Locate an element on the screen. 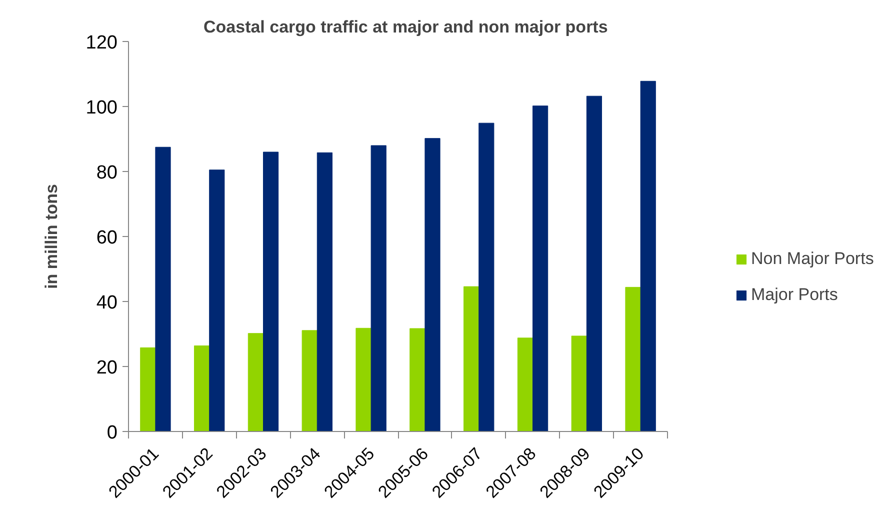 Image resolution: width=892 pixels, height=526 pixels. y-tick-label: 80 is located at coordinates (107, 173).